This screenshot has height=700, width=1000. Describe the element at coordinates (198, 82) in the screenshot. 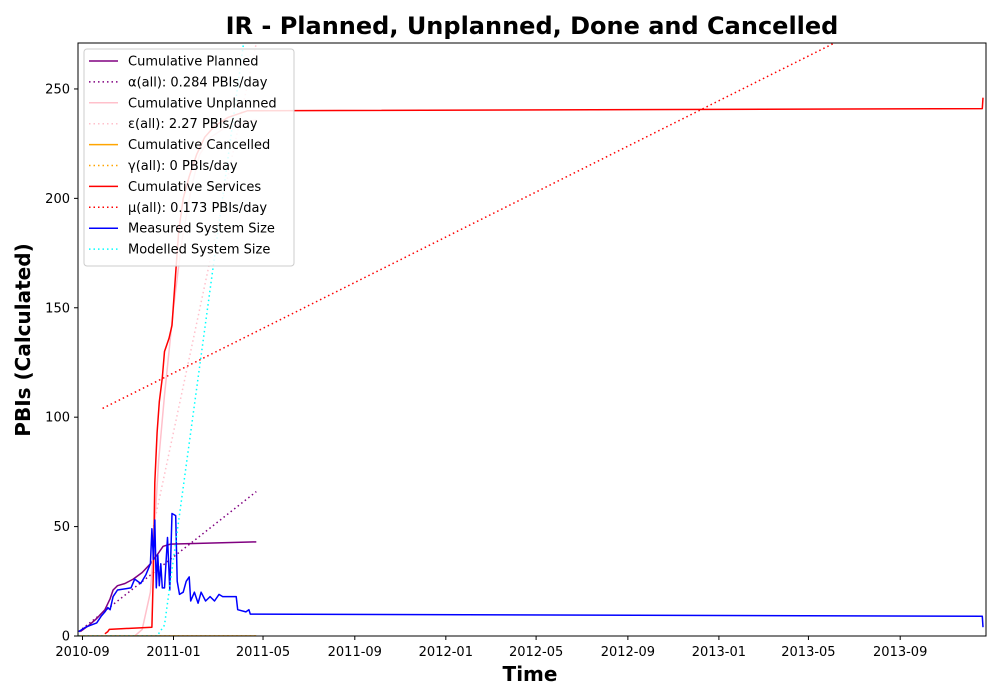

I see `legend-entry: α(all): 0.284 PBIs/day` at that location.